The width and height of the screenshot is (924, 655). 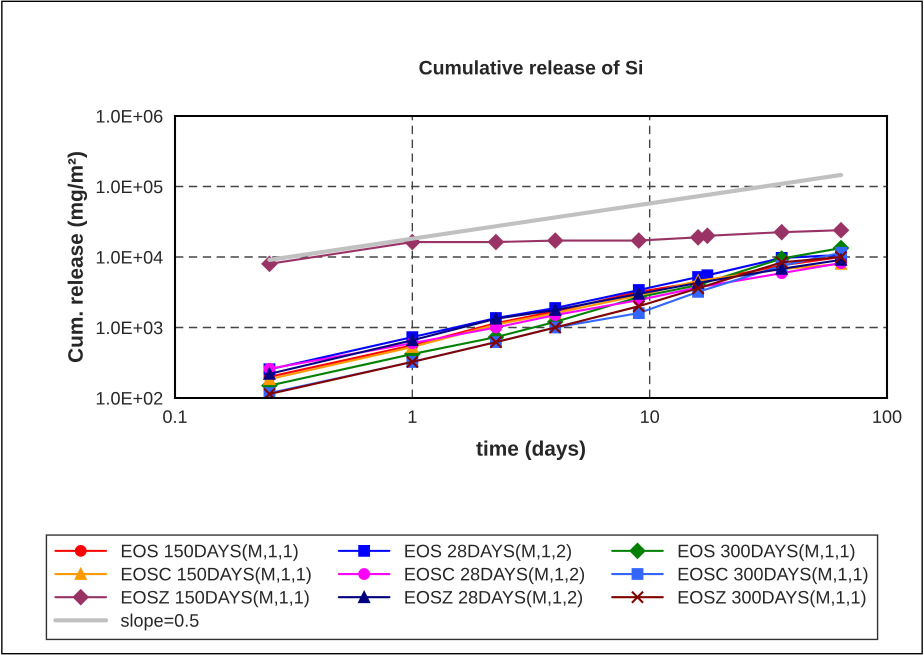 I want to click on x-tick-label: 0.1, so click(x=175, y=417).